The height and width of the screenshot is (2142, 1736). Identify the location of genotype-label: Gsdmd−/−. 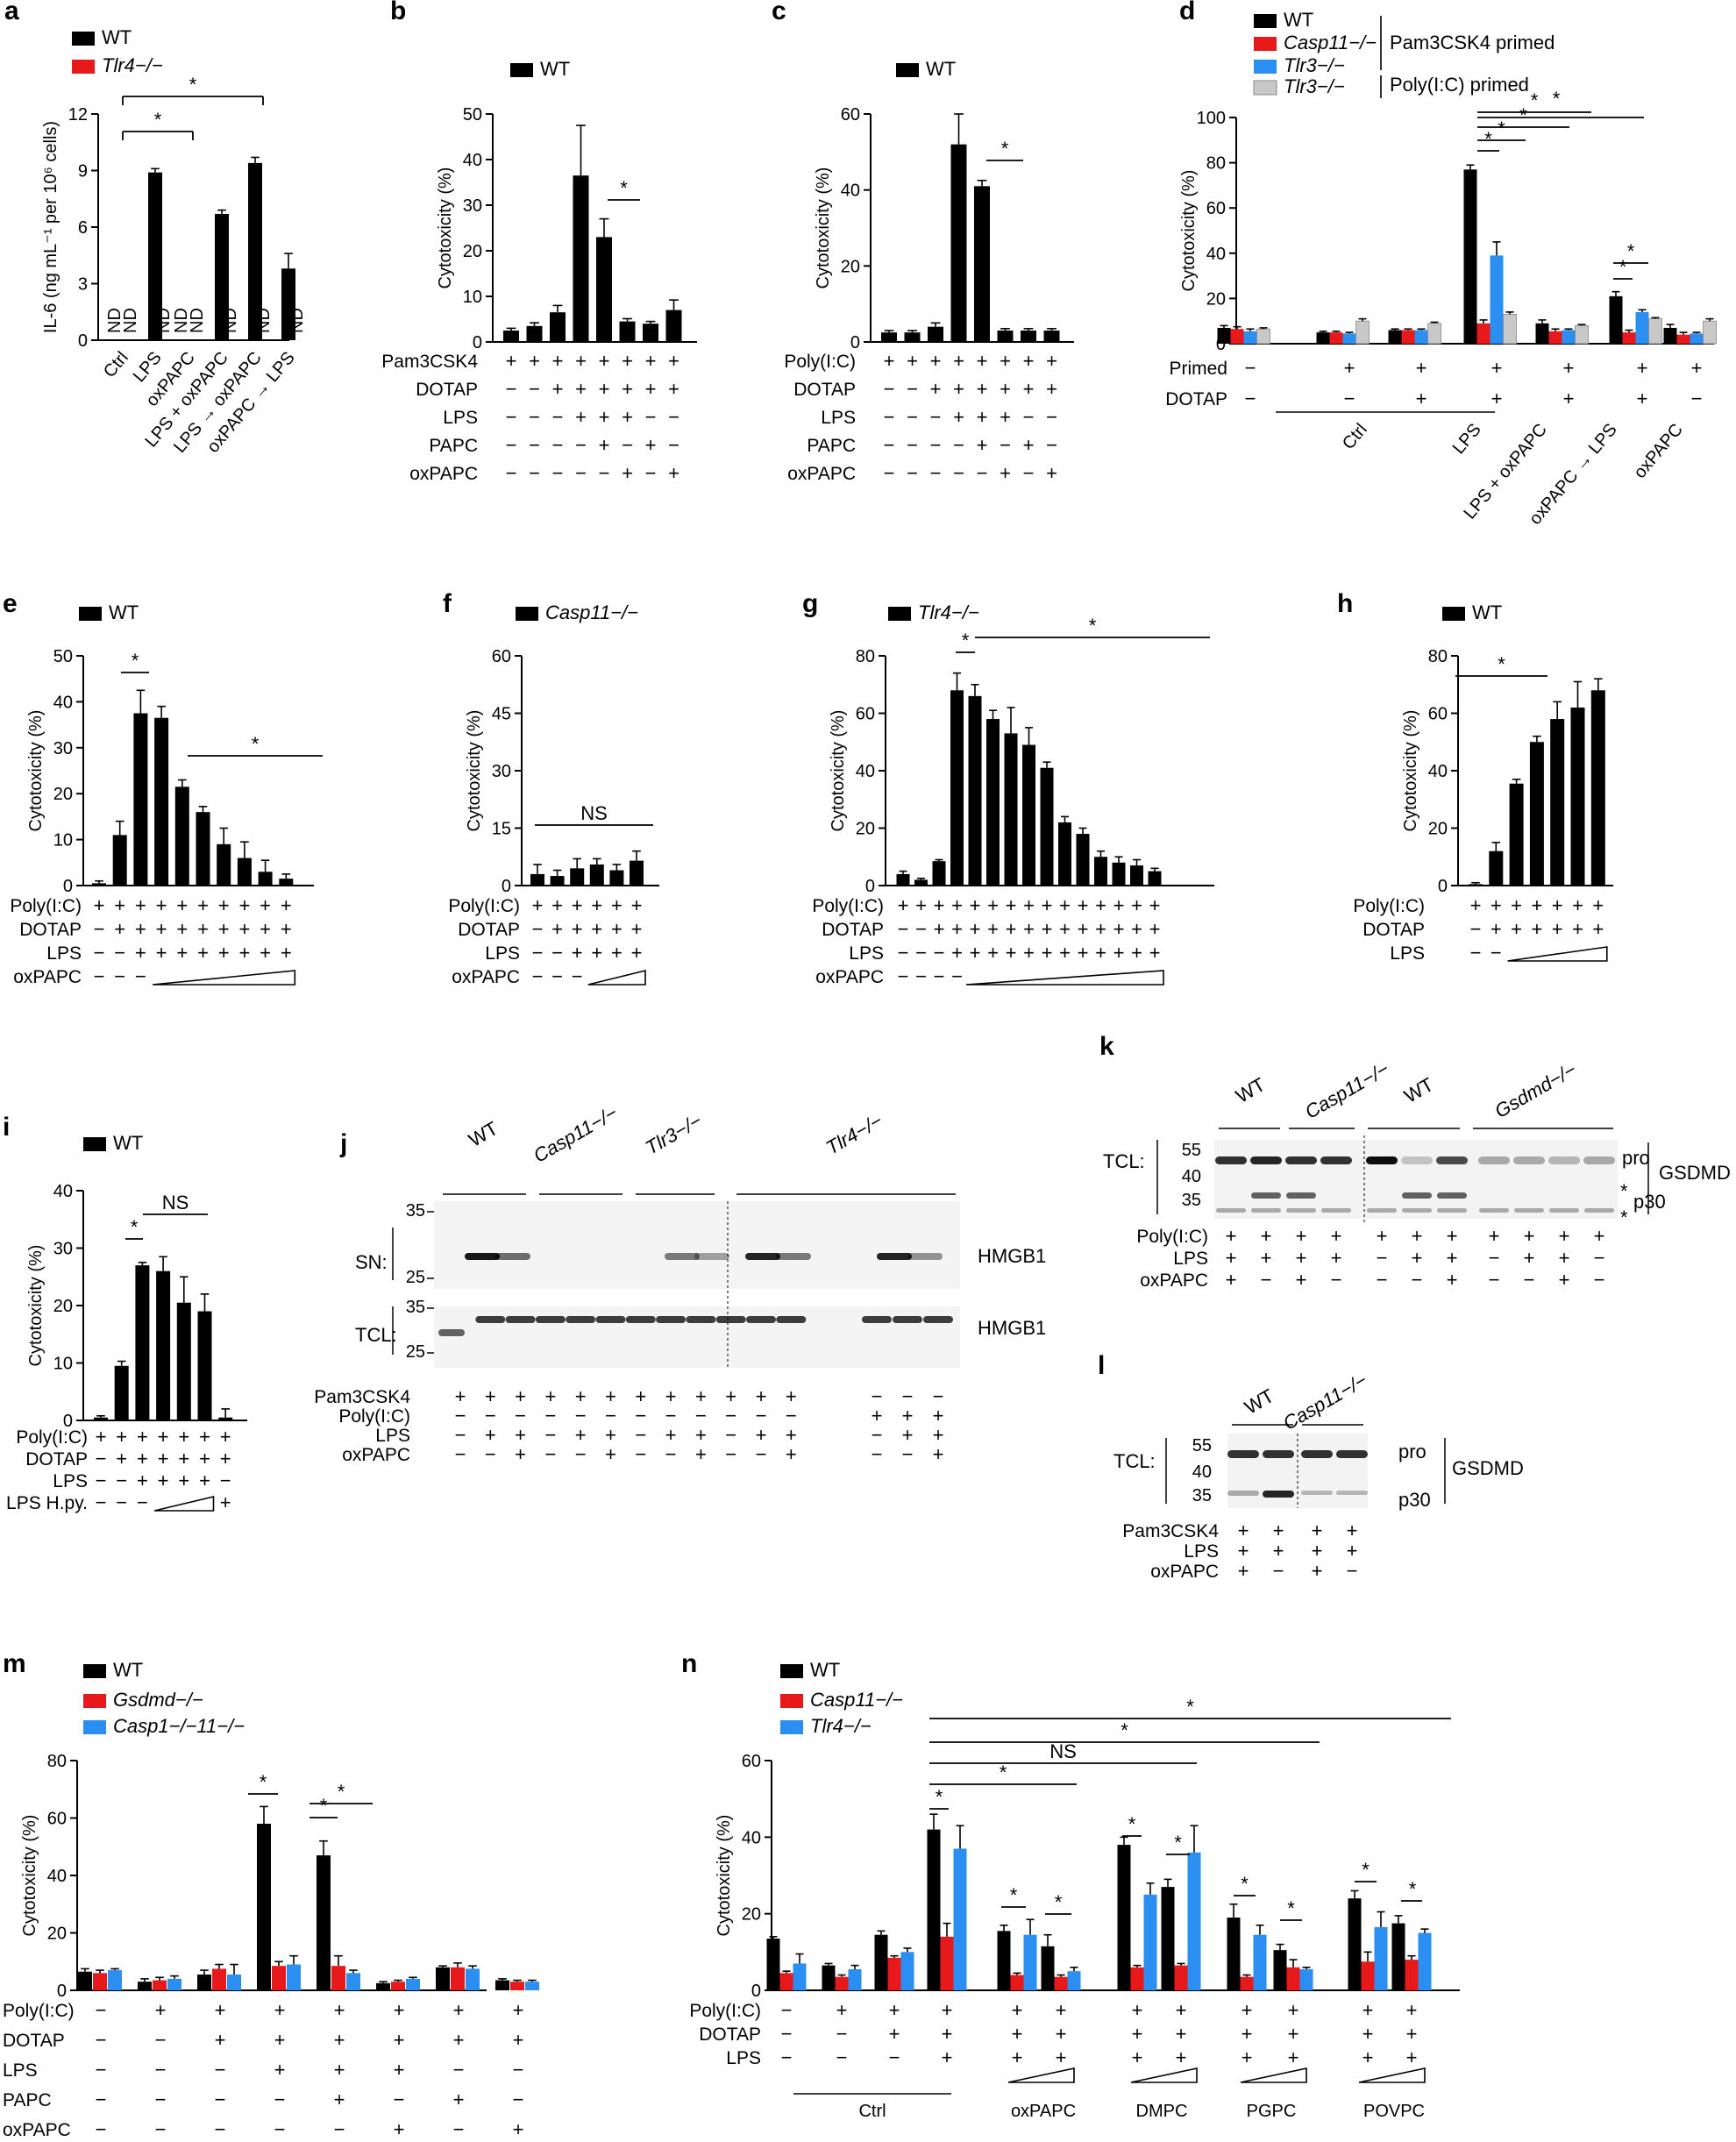
(1536, 1090).